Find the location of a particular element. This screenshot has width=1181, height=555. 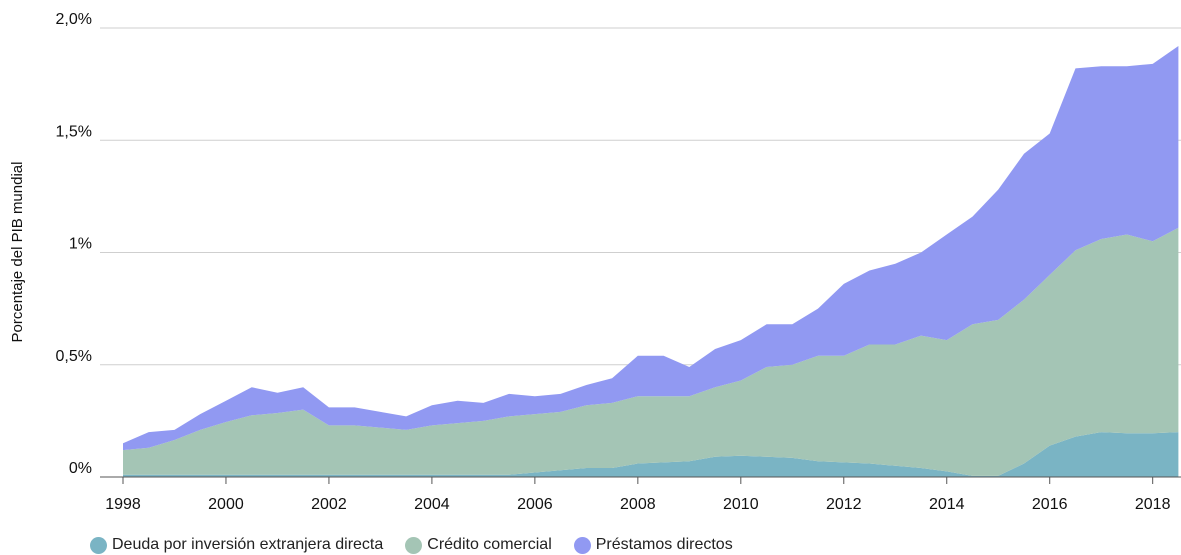

x-tick-label: 2016 is located at coordinates (1050, 504).